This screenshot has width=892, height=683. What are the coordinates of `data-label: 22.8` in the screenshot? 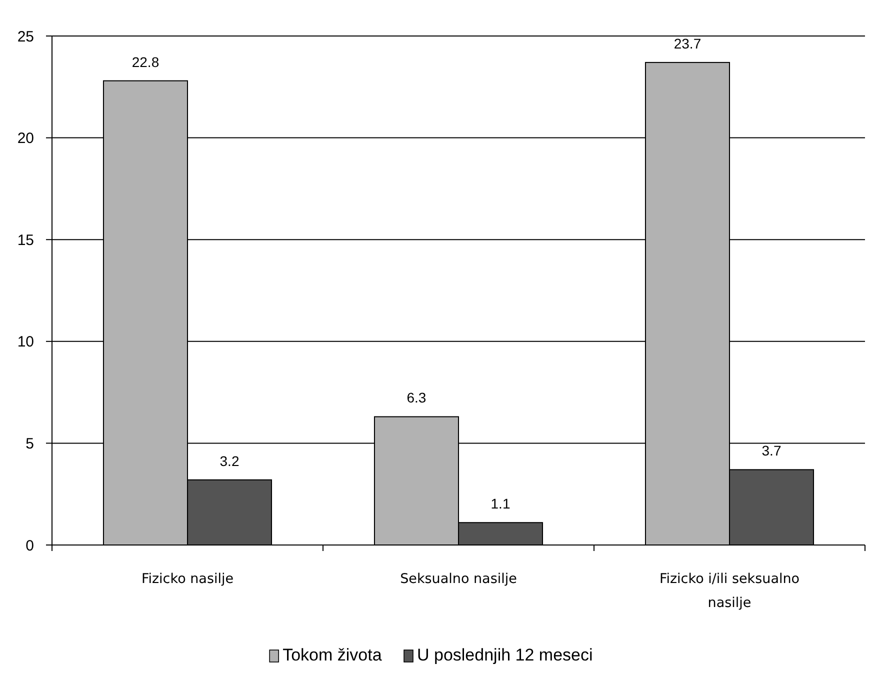 It's located at (146, 62).